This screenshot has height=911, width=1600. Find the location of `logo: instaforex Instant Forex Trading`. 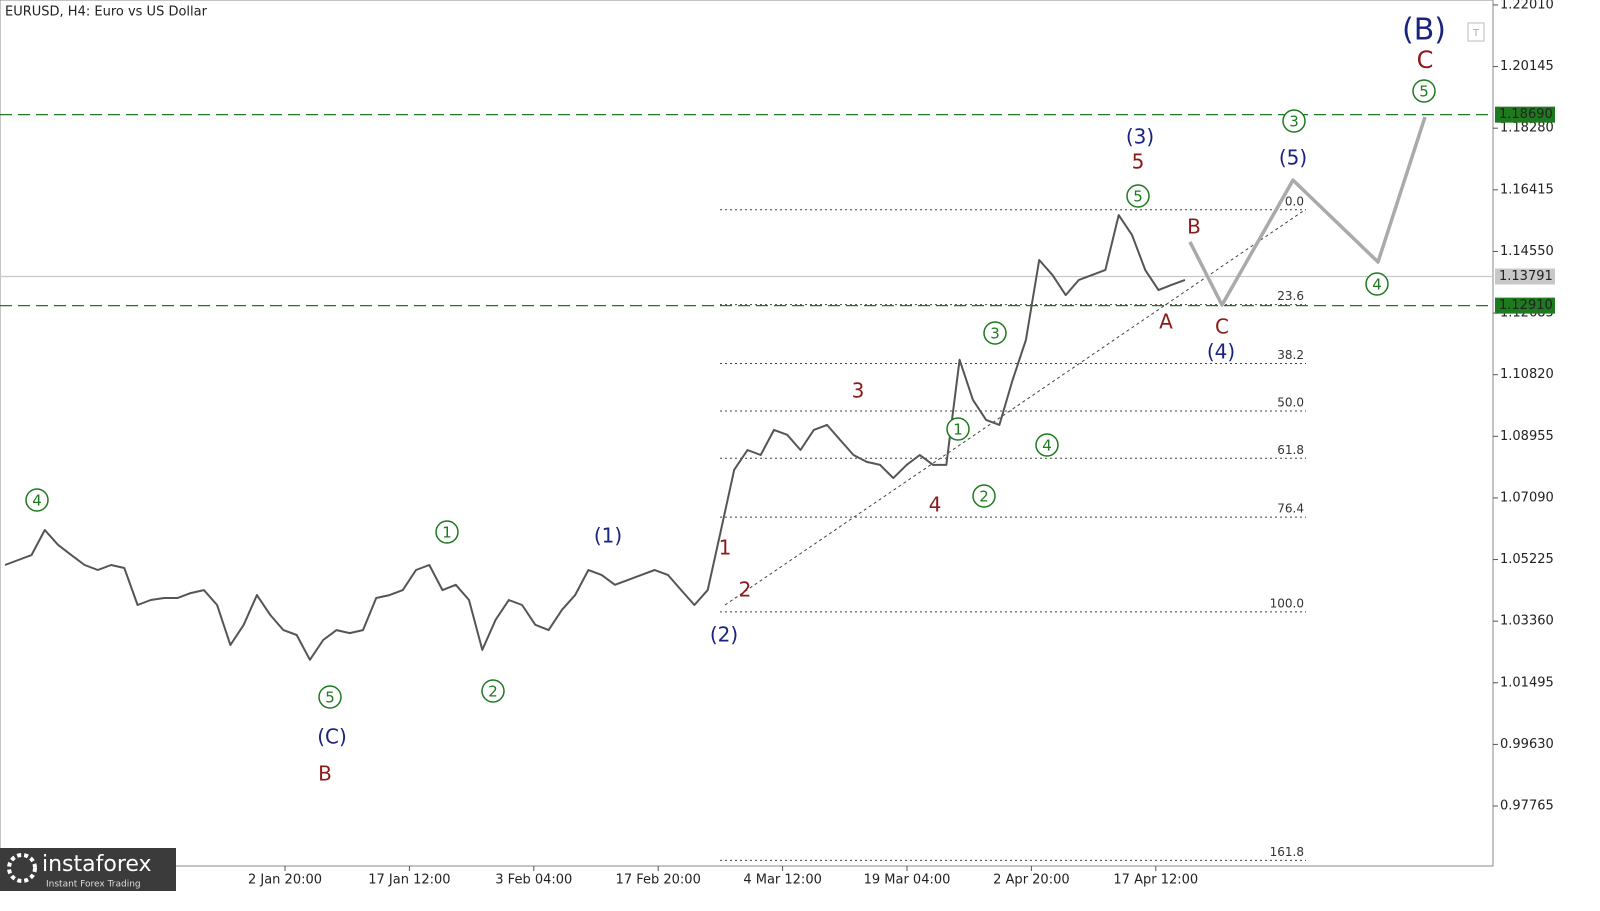

logo: instaforex Instant Forex Trading is located at coordinates (88, 869).